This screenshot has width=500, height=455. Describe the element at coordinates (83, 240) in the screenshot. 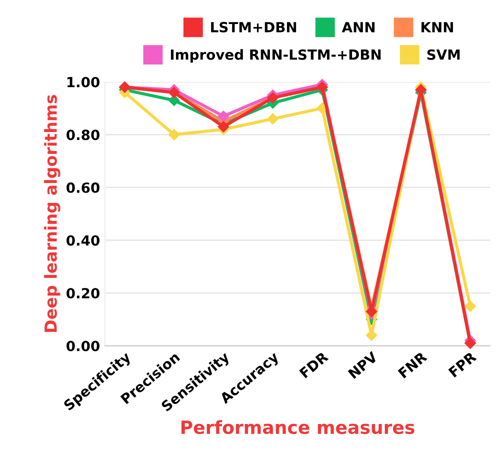

I see `y-tick-label: 0.40` at that location.